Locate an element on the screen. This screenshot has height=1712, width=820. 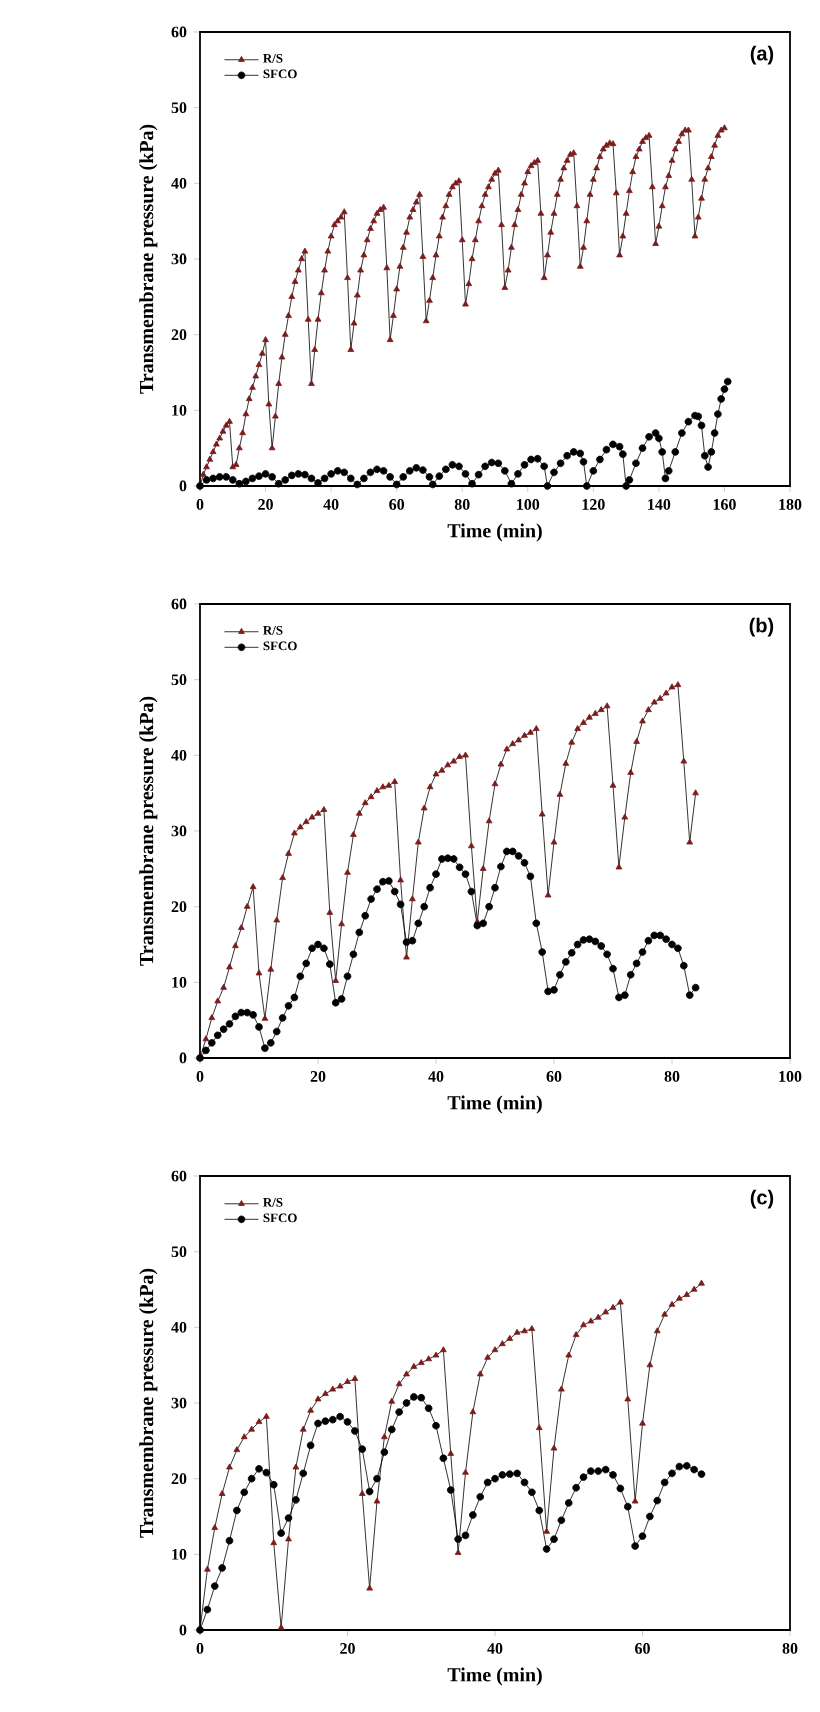
text: (c) is located at coordinates (762, 1199).